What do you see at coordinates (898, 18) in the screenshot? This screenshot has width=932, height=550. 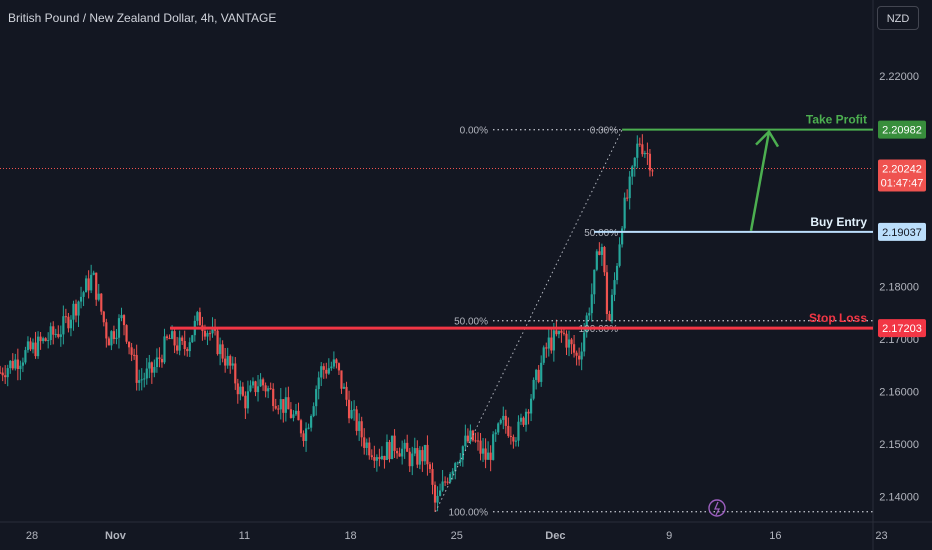 I see `currency-selector: NZD` at bounding box center [898, 18].